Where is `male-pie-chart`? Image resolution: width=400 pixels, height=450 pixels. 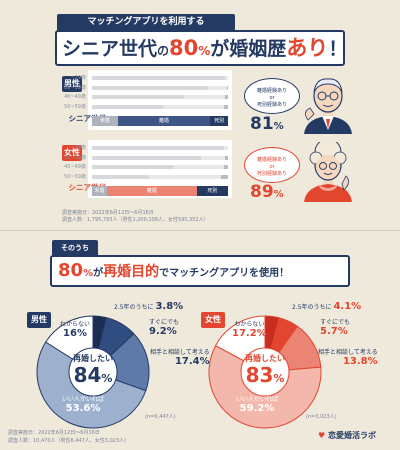 male-pie-chart is located at coordinates (93, 372).